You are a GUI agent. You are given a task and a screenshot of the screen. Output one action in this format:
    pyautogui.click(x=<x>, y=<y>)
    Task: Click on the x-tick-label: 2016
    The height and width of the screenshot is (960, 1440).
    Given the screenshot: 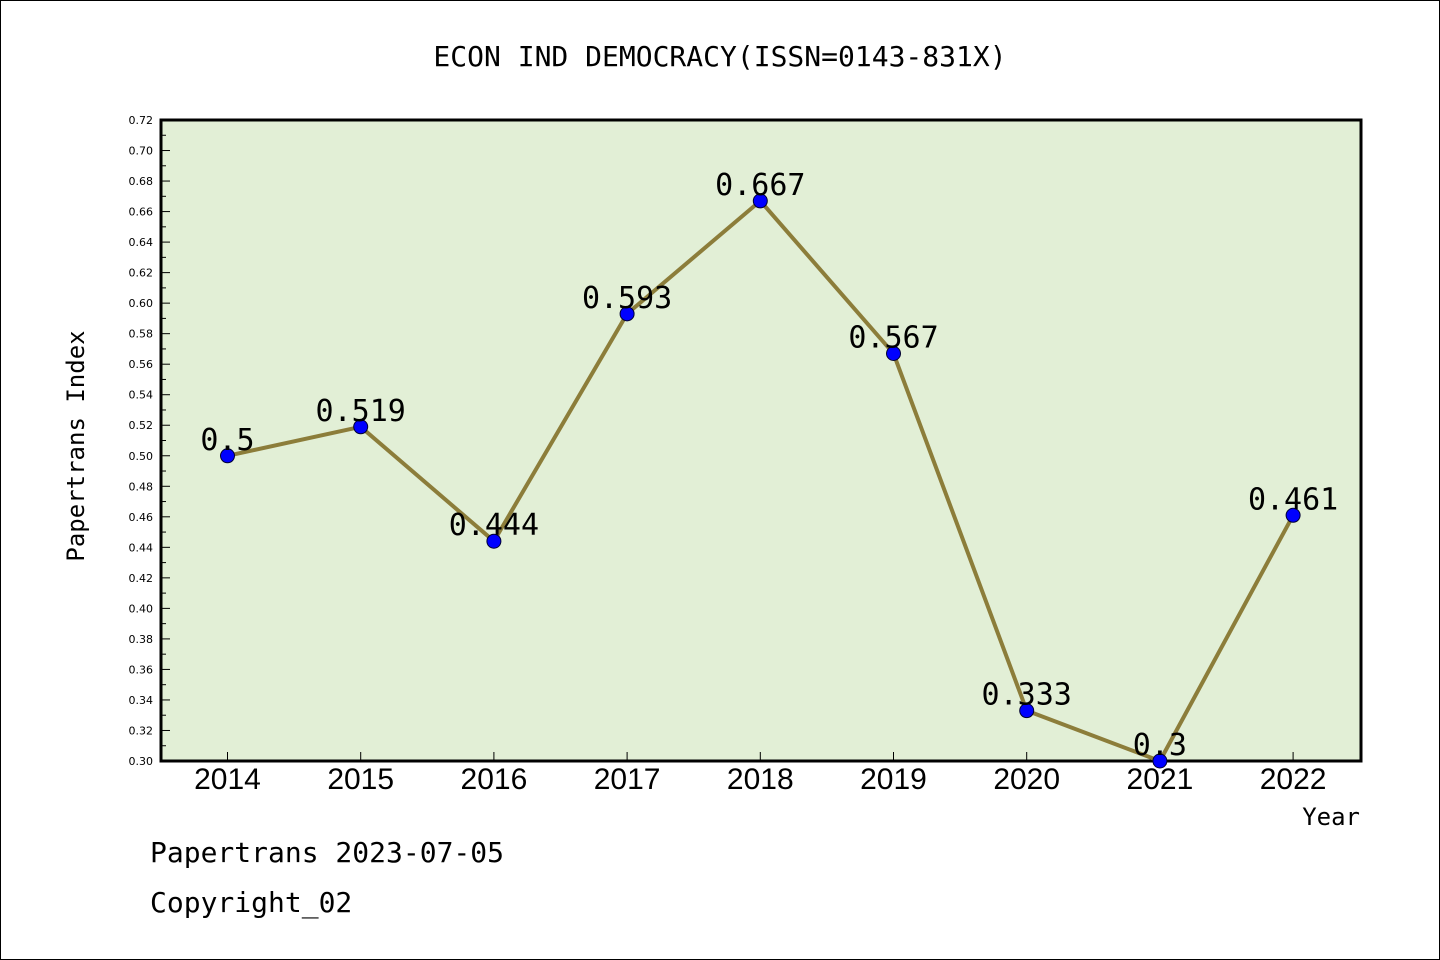 What is the action you would take?
    pyautogui.click(x=494, y=779)
    